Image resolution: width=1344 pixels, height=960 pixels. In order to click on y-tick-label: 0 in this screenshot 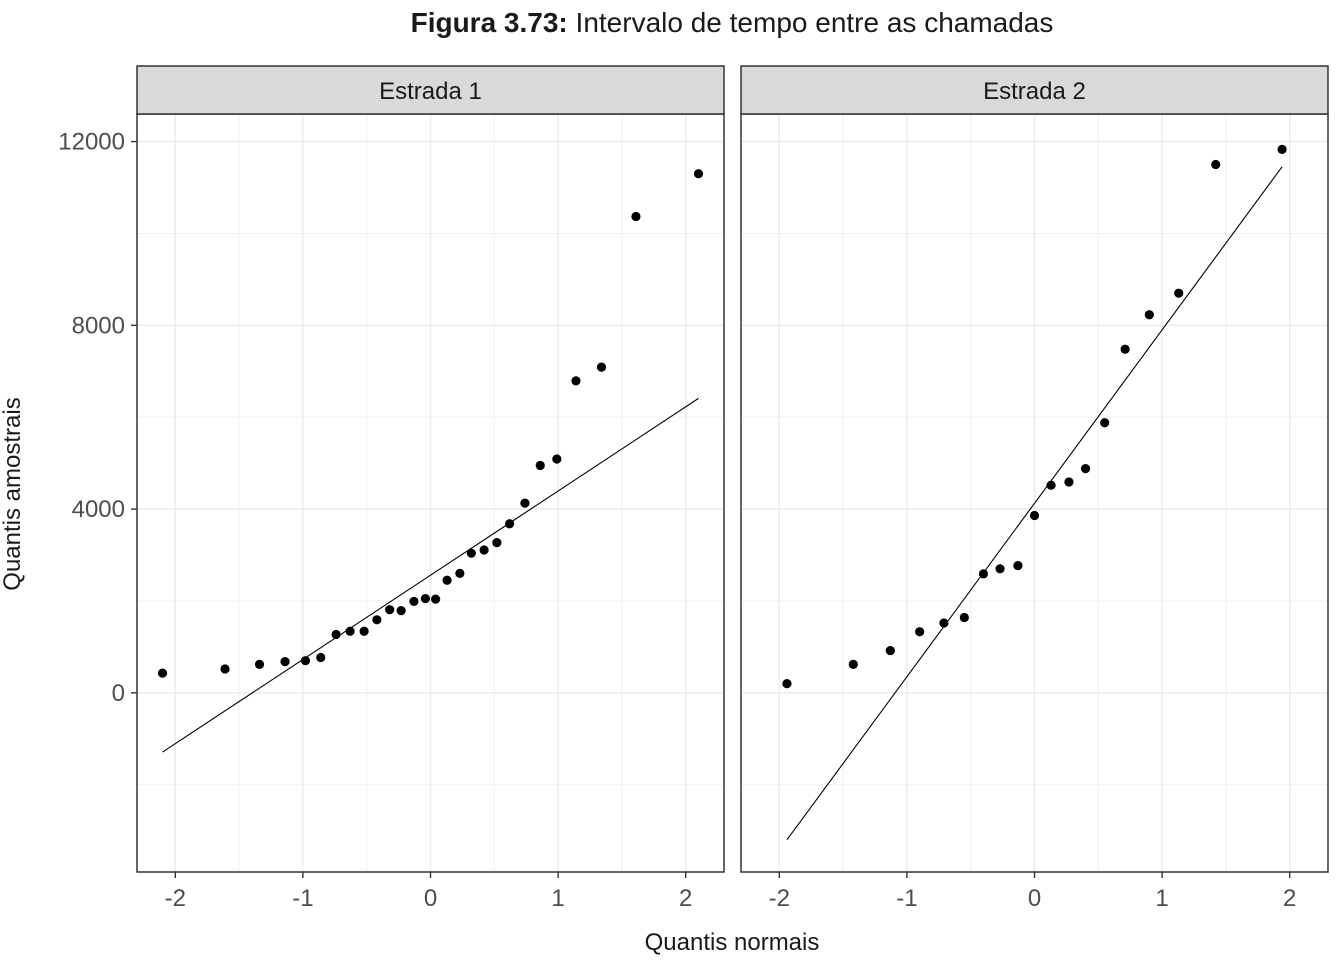, I will do `click(118, 693)`.